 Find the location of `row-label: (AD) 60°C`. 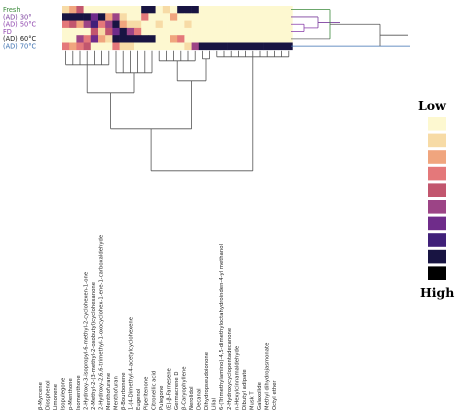

row-label: (AD) 60°C is located at coordinates (20, 39).